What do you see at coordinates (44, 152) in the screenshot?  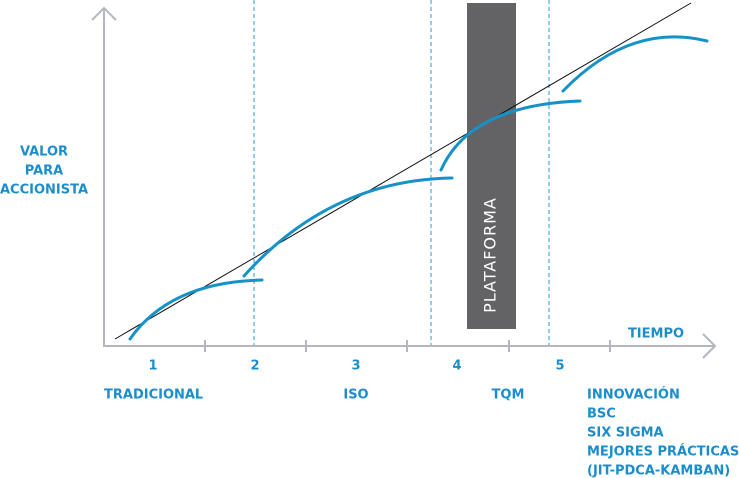 I see `y-axis-label: VALOR` at bounding box center [44, 152].